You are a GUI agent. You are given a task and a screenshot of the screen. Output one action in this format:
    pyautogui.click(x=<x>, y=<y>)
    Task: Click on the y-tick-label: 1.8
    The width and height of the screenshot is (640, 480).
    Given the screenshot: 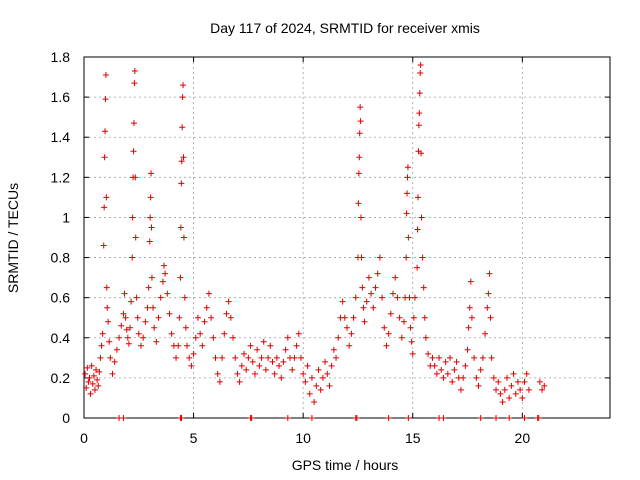 What is the action you would take?
    pyautogui.click(x=61, y=57)
    